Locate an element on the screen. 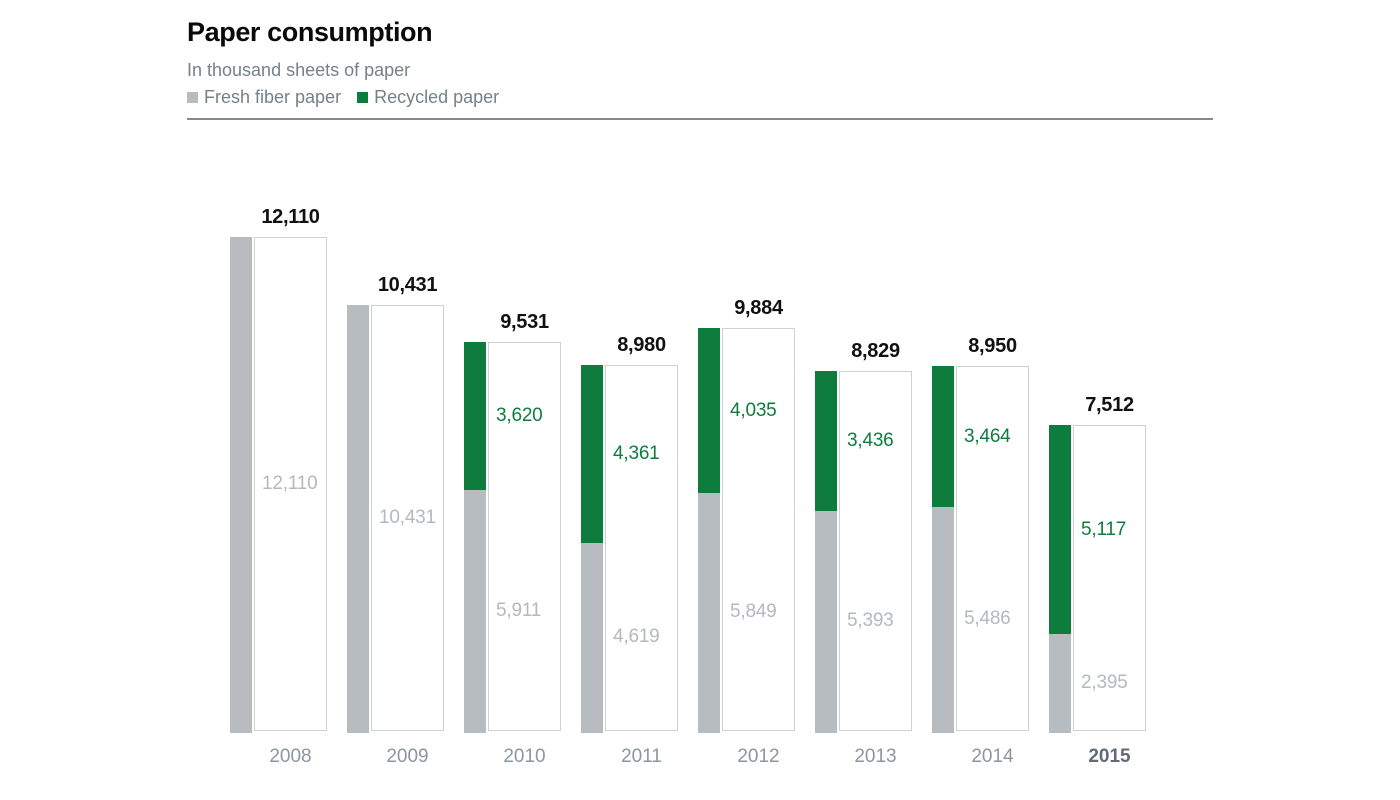 Image resolution: width=1400 pixels, height=800 pixels. total-label-2008: 12,110 is located at coordinates (290, 217).